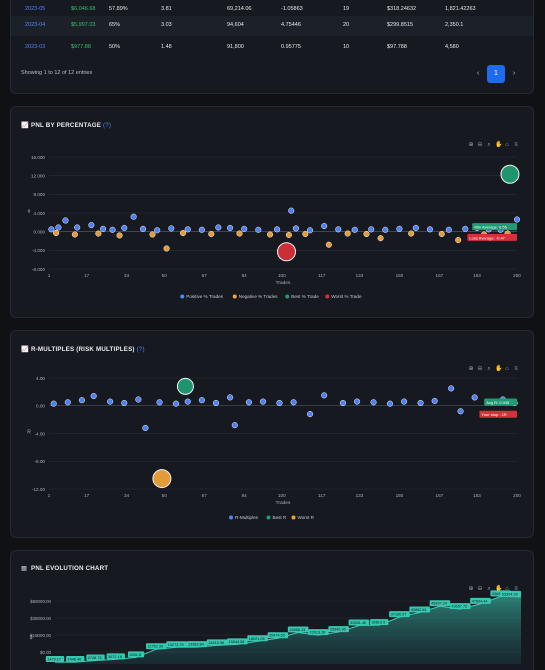 The width and height of the screenshot is (545, 670). I want to click on x-tick-label: 150, so click(400, 275).